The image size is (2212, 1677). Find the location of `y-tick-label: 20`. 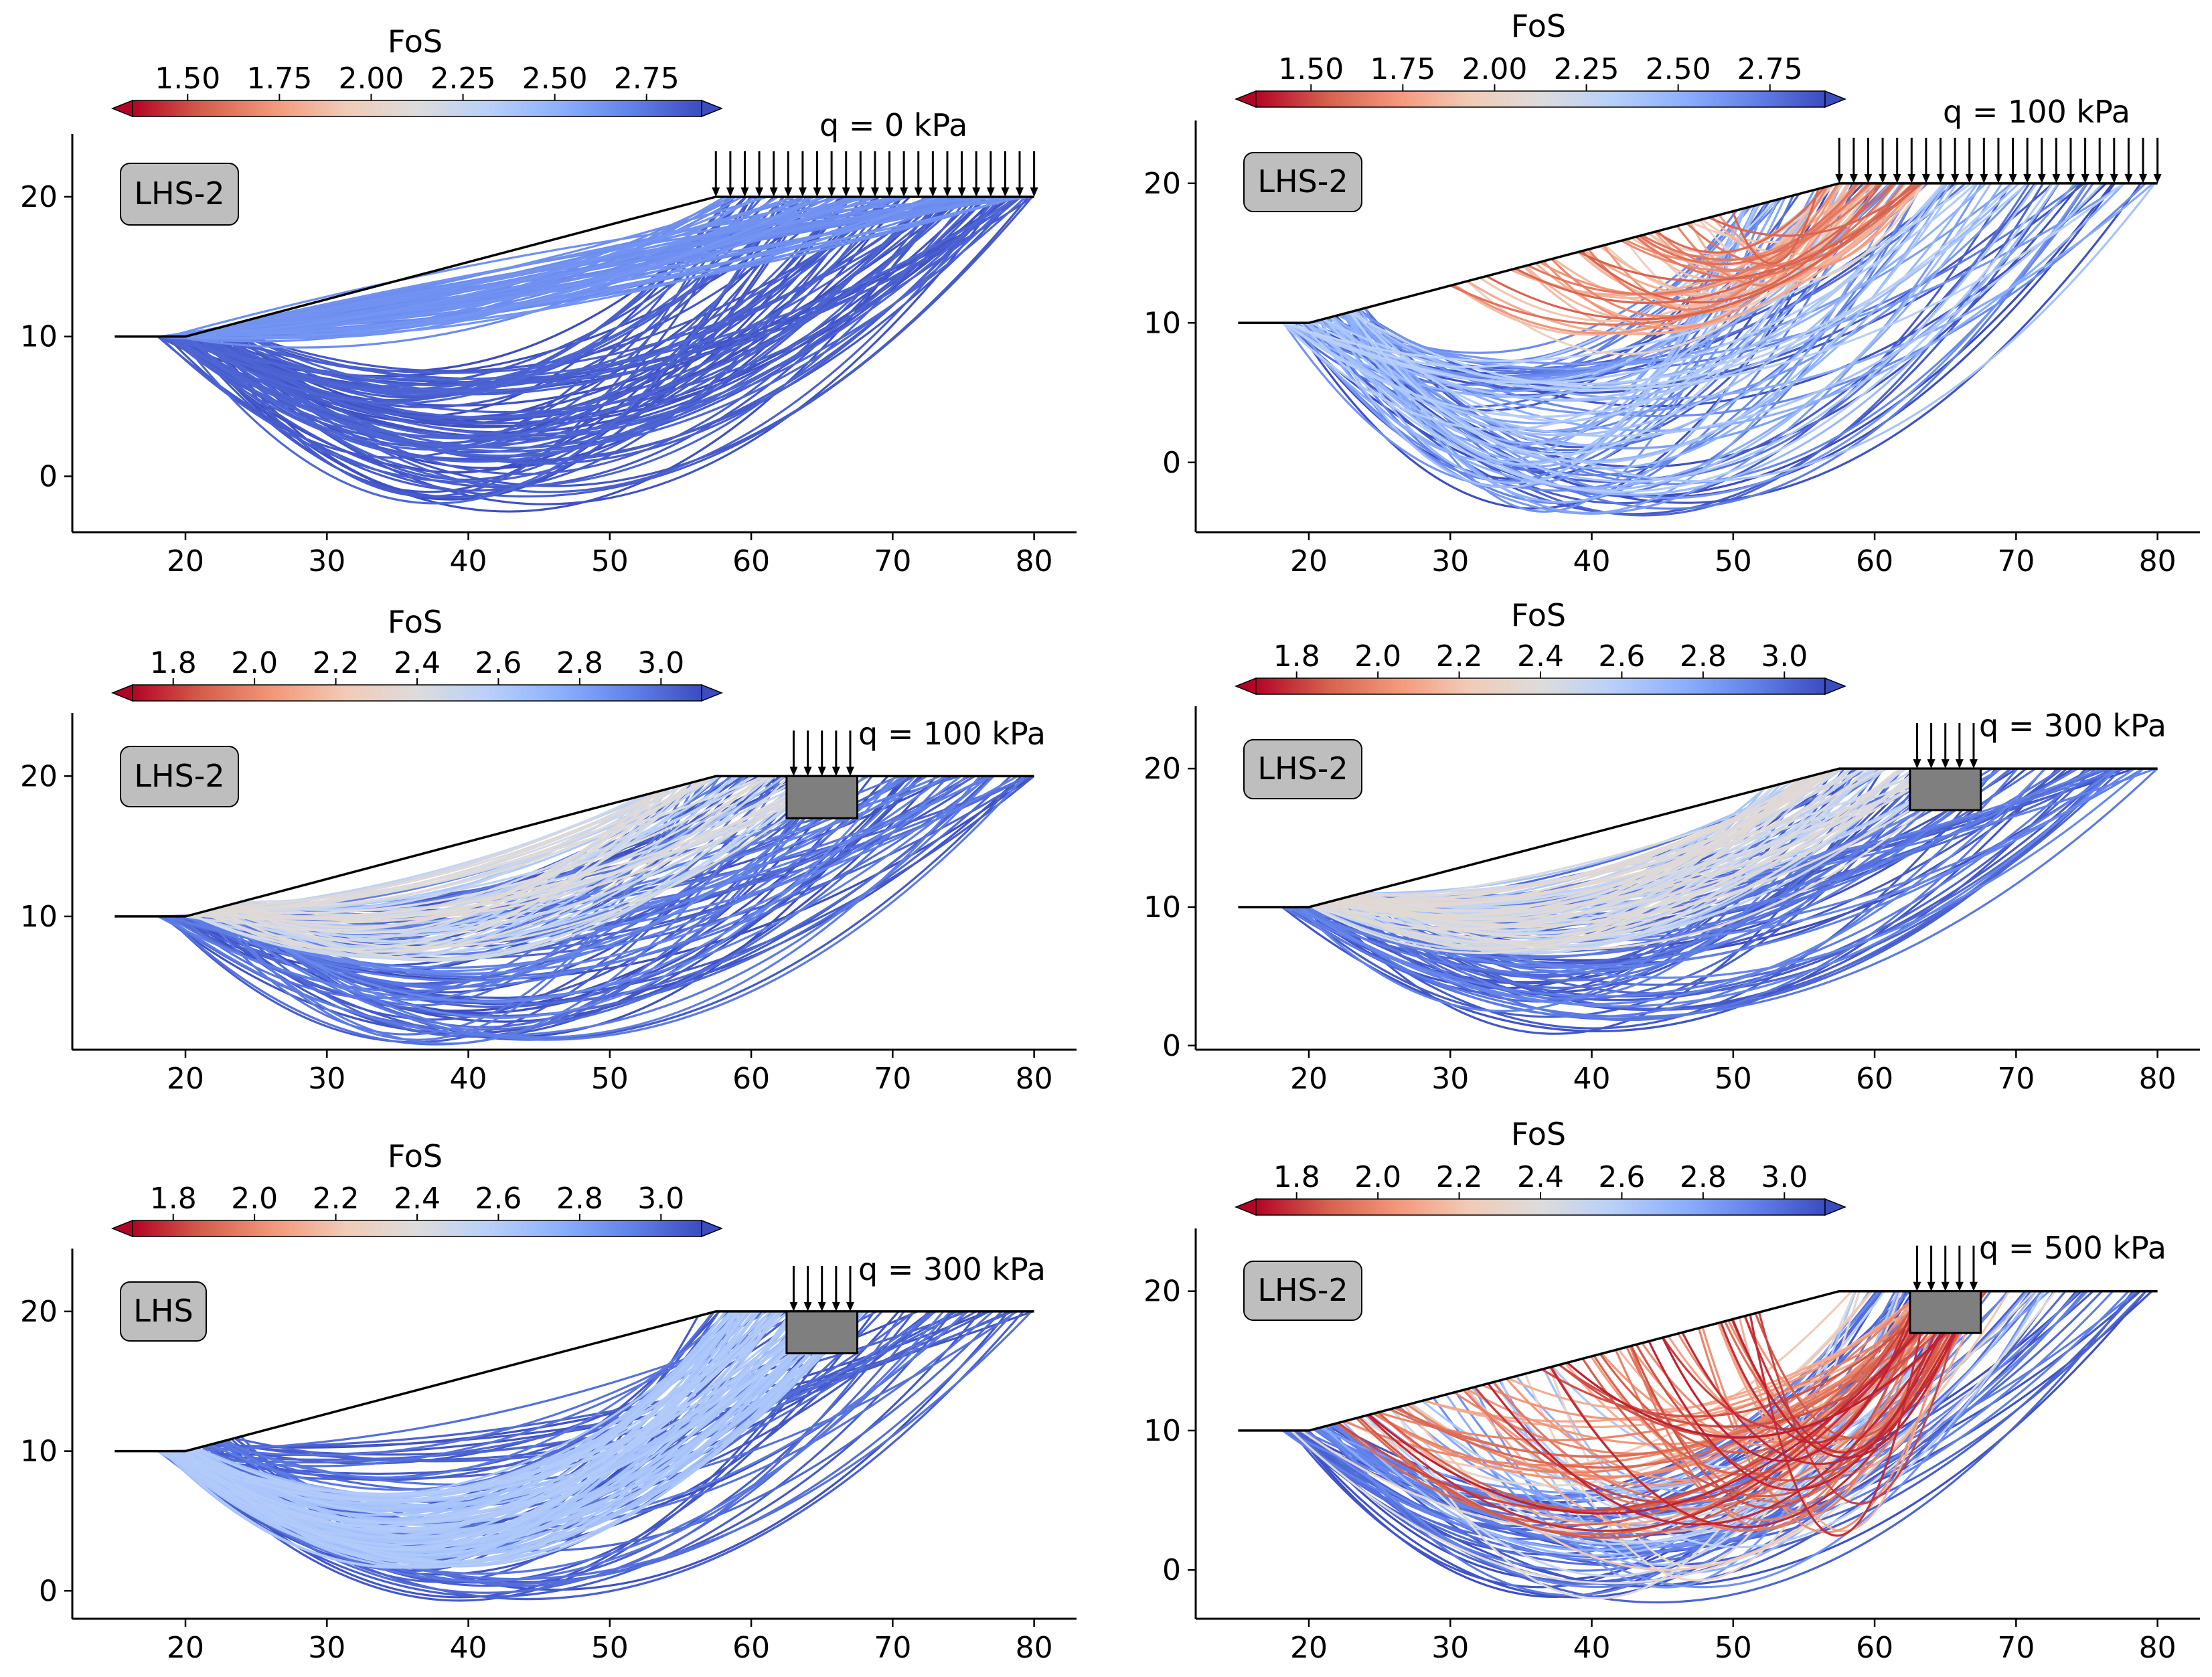

y-tick-label: 20 is located at coordinates (1162, 769).